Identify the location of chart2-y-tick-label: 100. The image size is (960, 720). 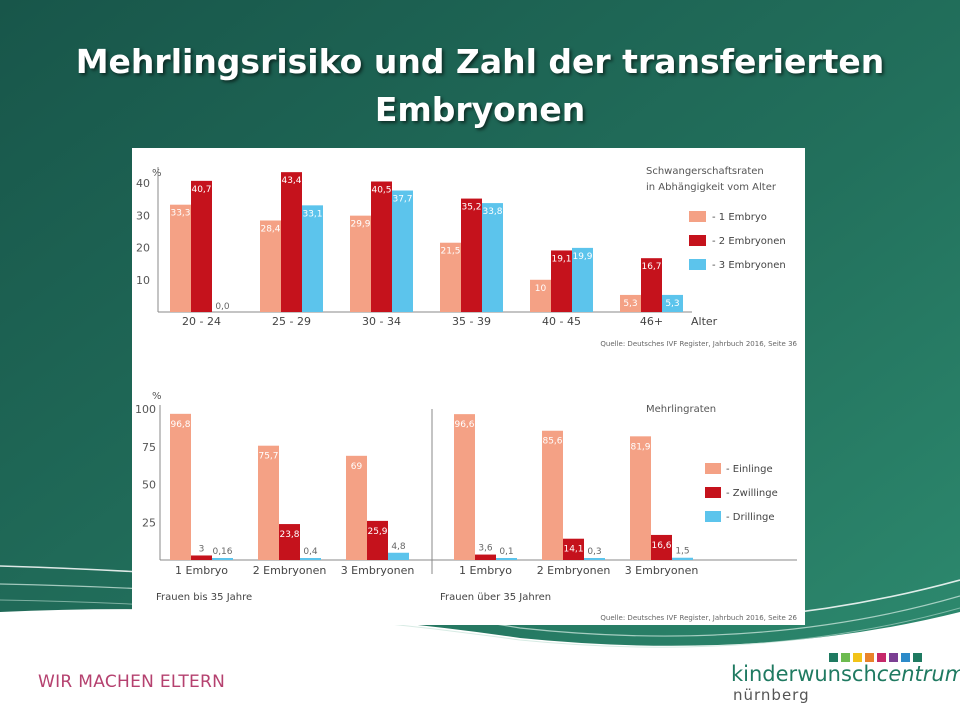
(145, 409).